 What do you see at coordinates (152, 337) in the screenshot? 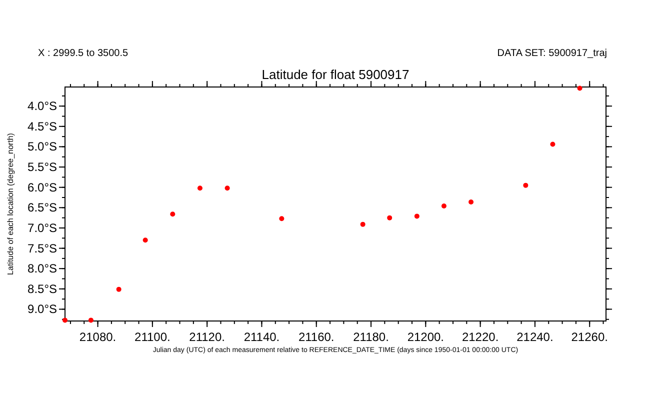
I see `x-tick-label: 21100.` at bounding box center [152, 337].